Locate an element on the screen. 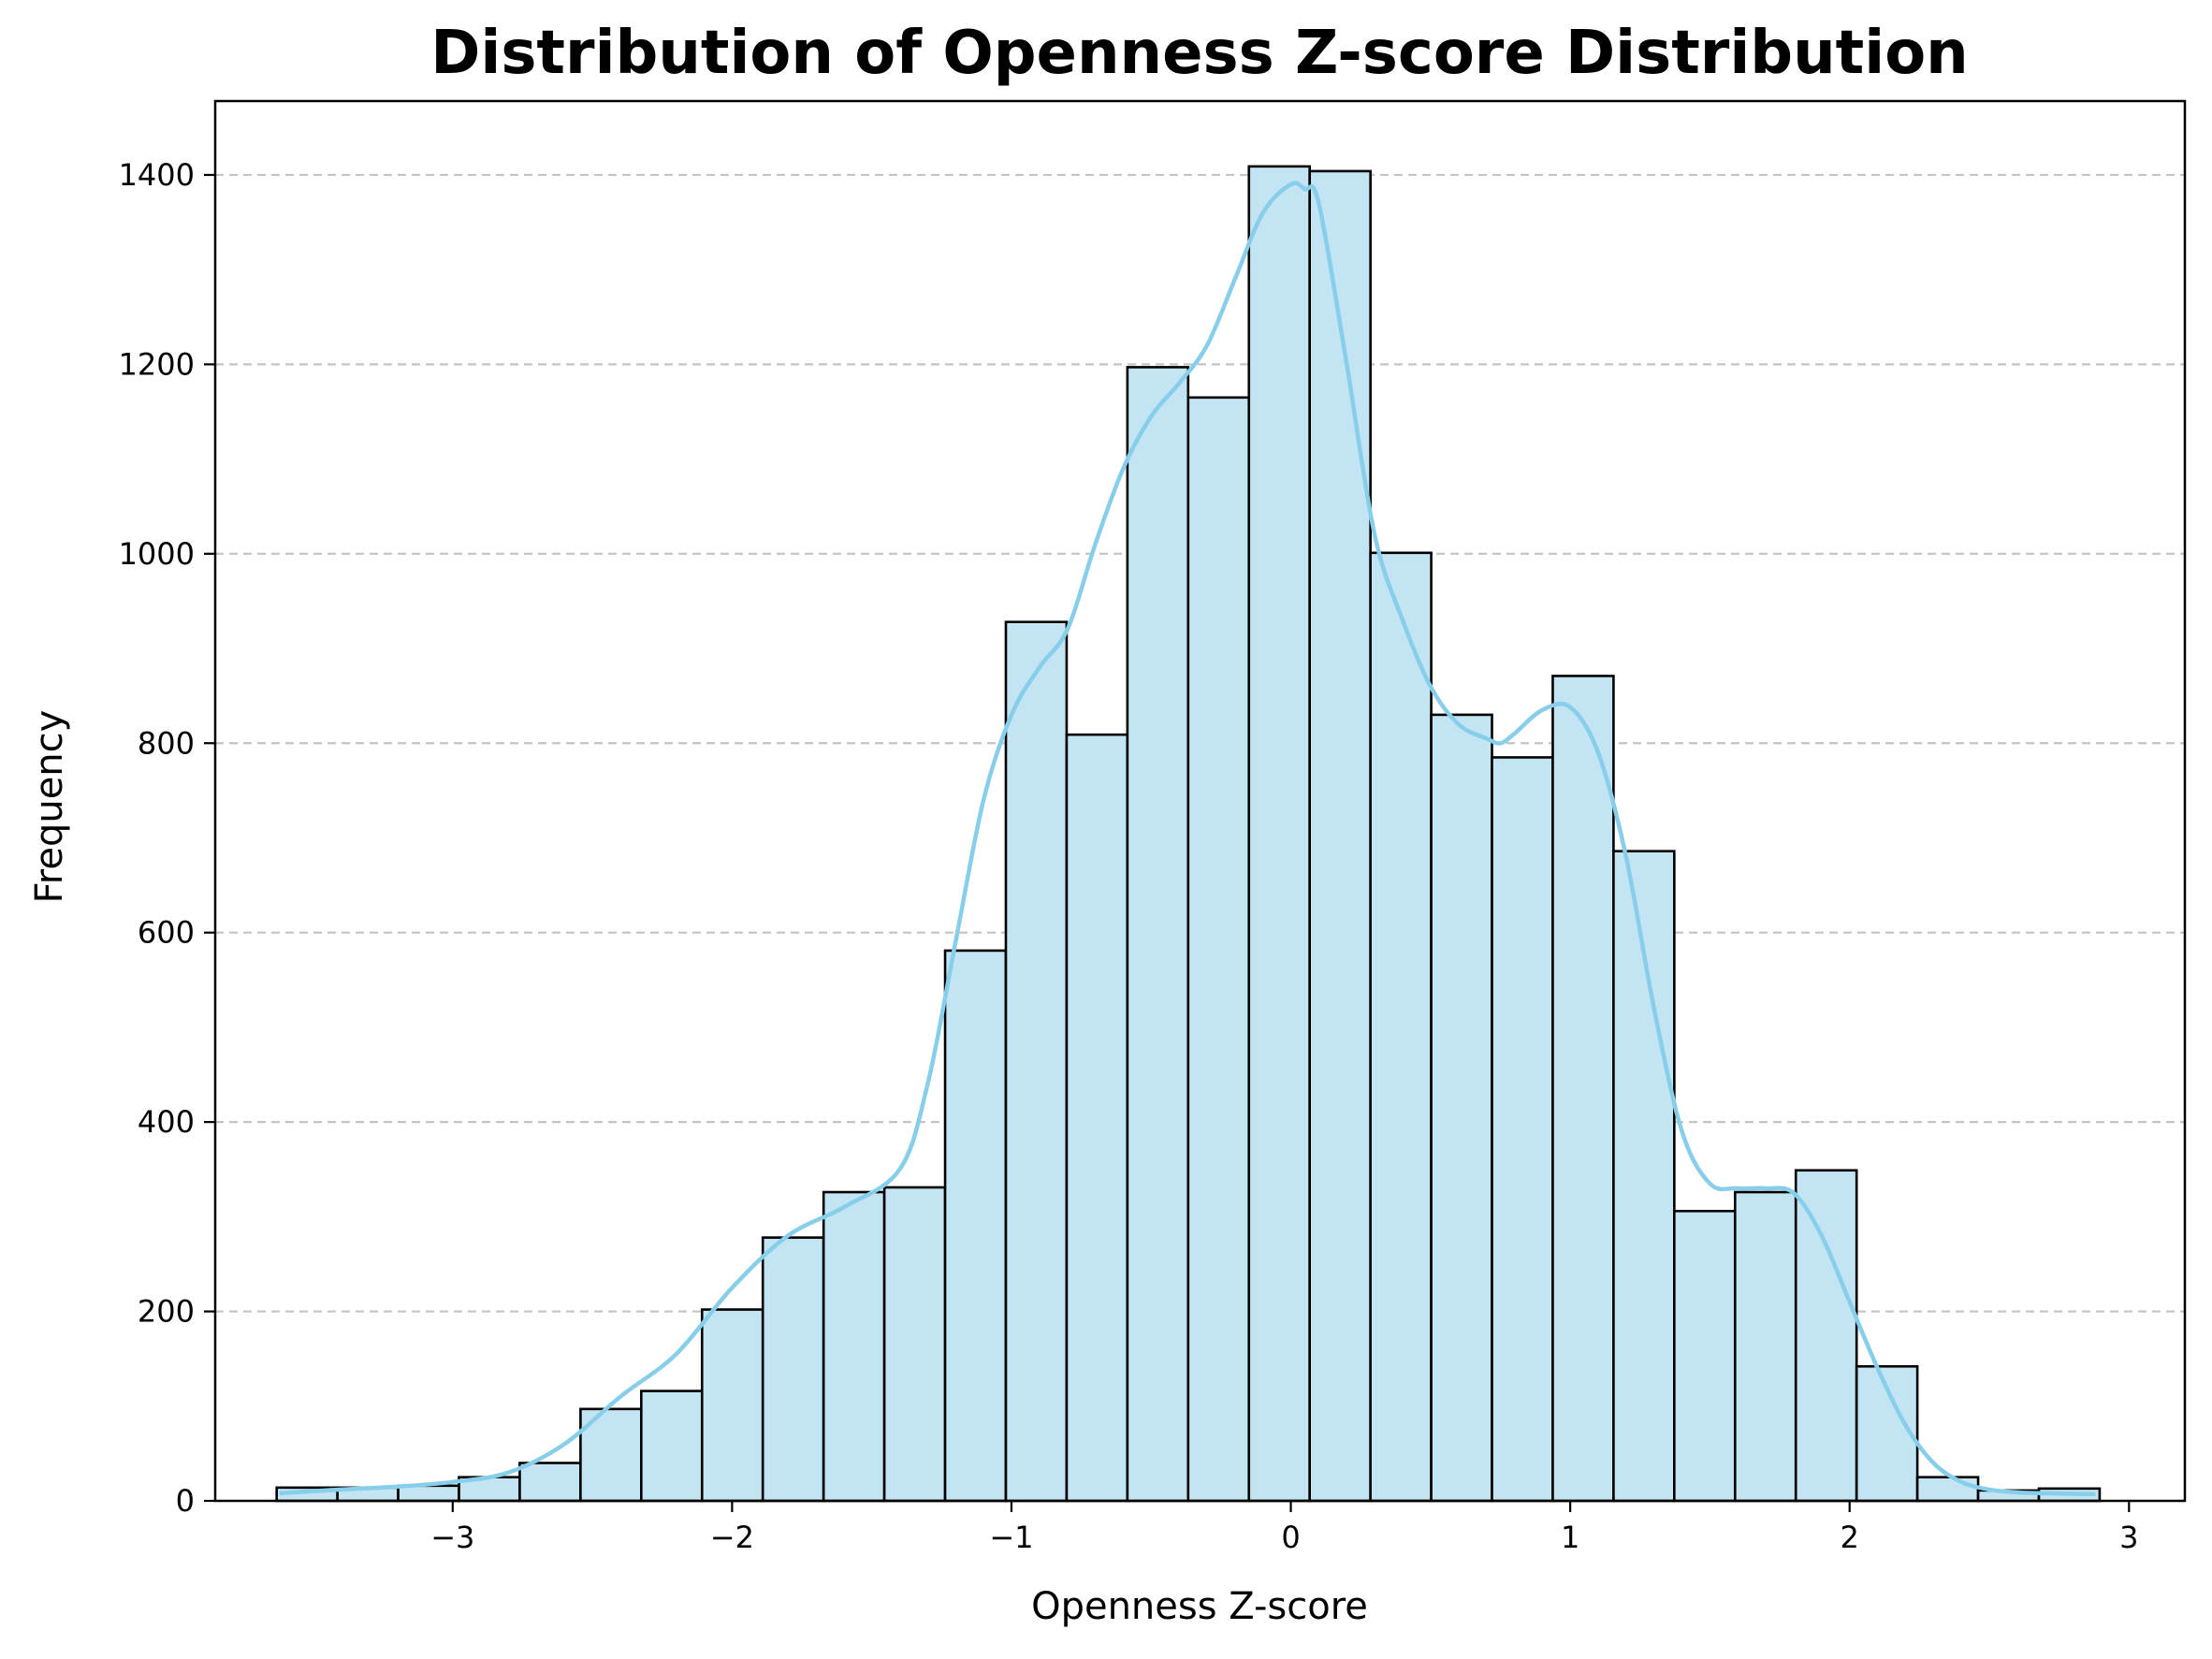 The image size is (2212, 1659). x-tick-label: 3 is located at coordinates (2128, 1537).